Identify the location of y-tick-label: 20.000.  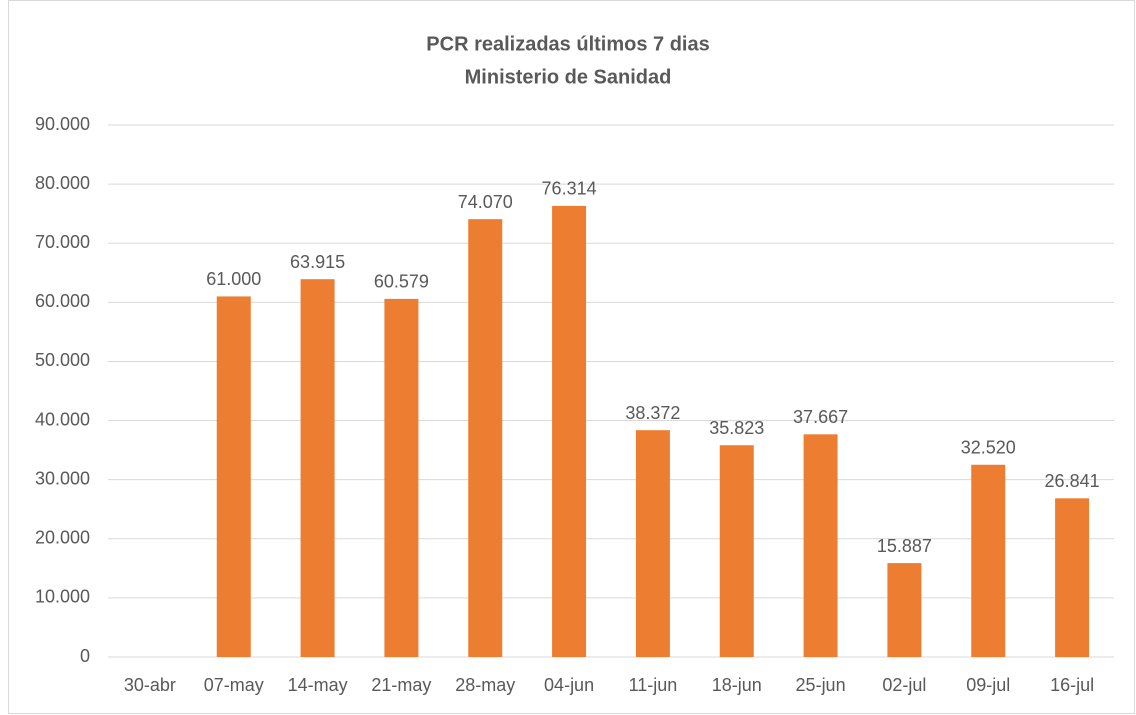
(62, 538).